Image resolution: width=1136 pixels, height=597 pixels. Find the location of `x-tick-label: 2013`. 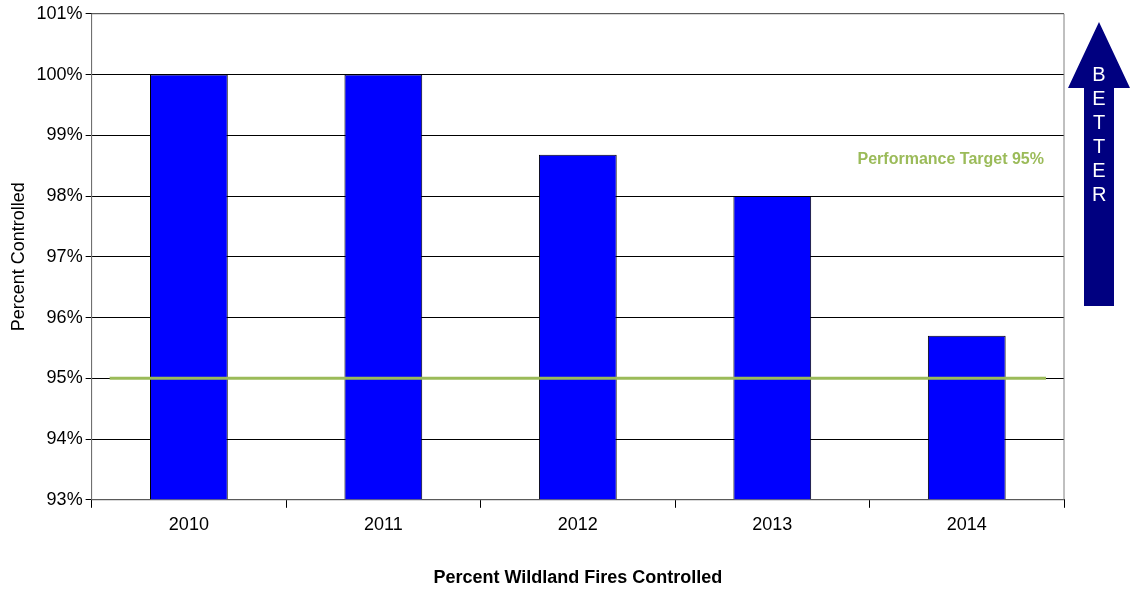

x-tick-label: 2013 is located at coordinates (772, 523).